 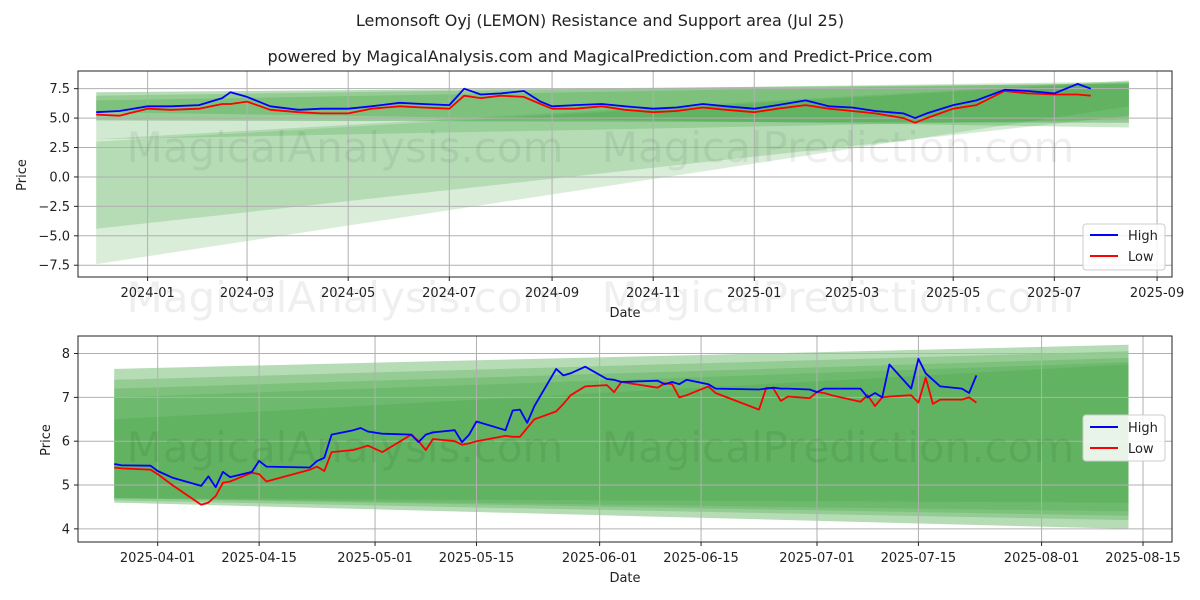 What do you see at coordinates (1143, 236) in the screenshot?
I see `legend-high-label-top: High` at bounding box center [1143, 236].